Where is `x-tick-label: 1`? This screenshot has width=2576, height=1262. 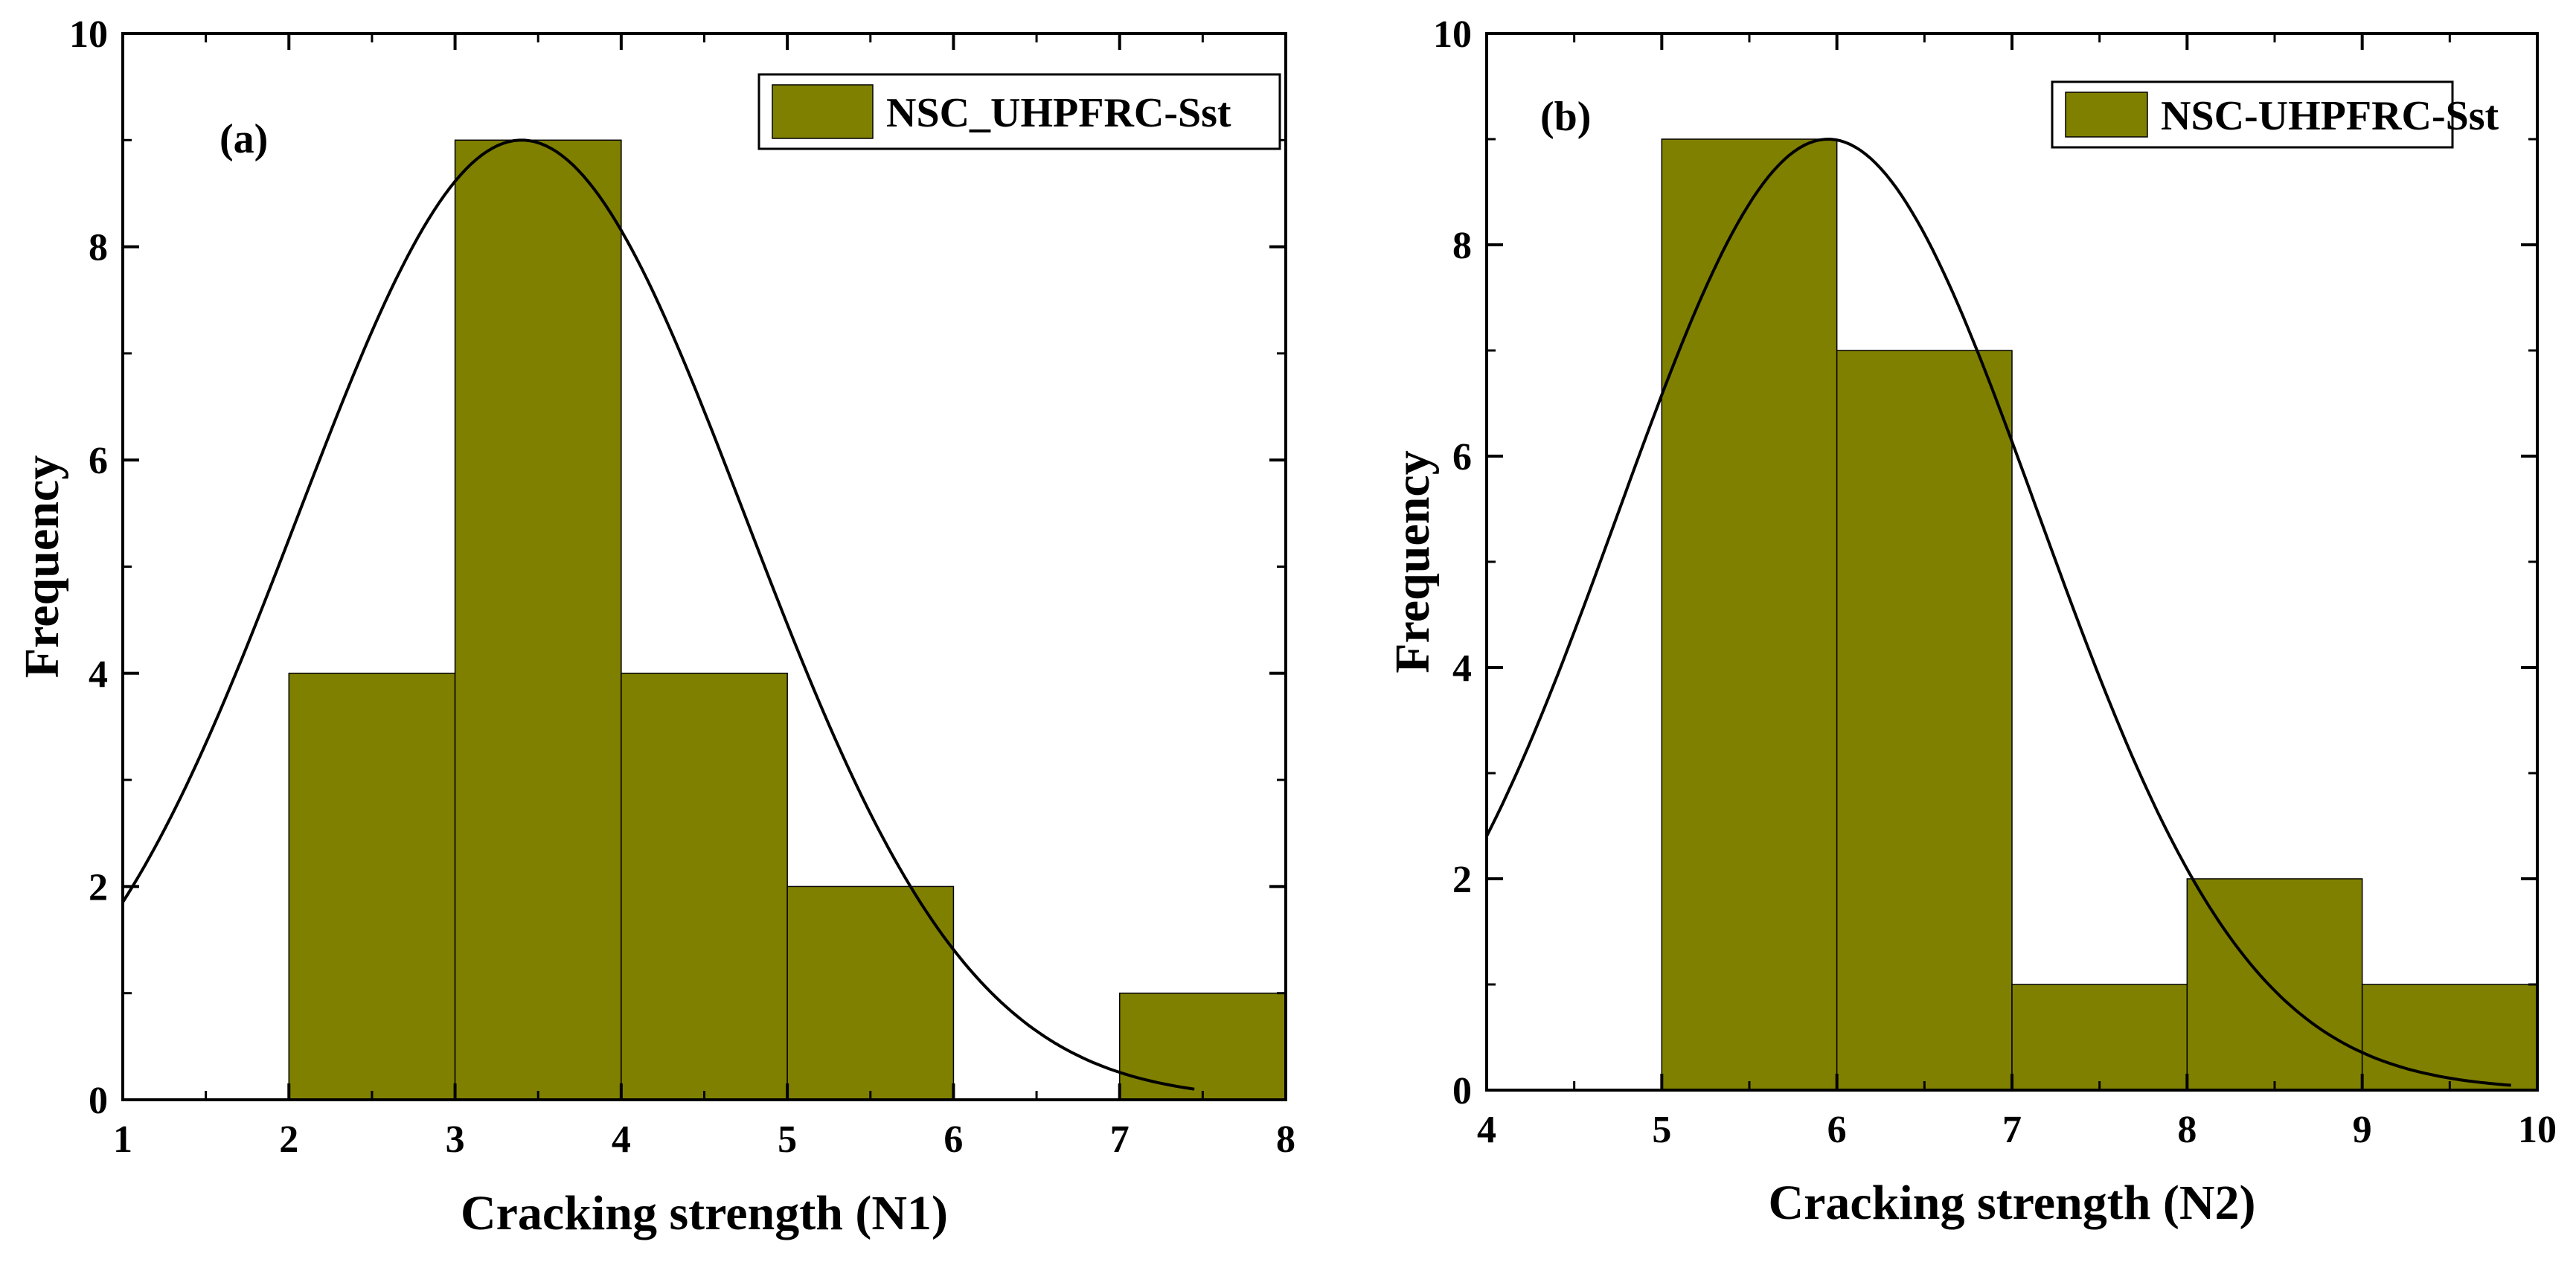 x-tick-label: 1 is located at coordinates (123, 1139).